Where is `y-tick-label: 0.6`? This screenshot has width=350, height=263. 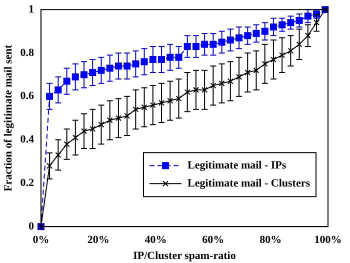 y-tick-label: 0.6 is located at coordinates (27, 96).